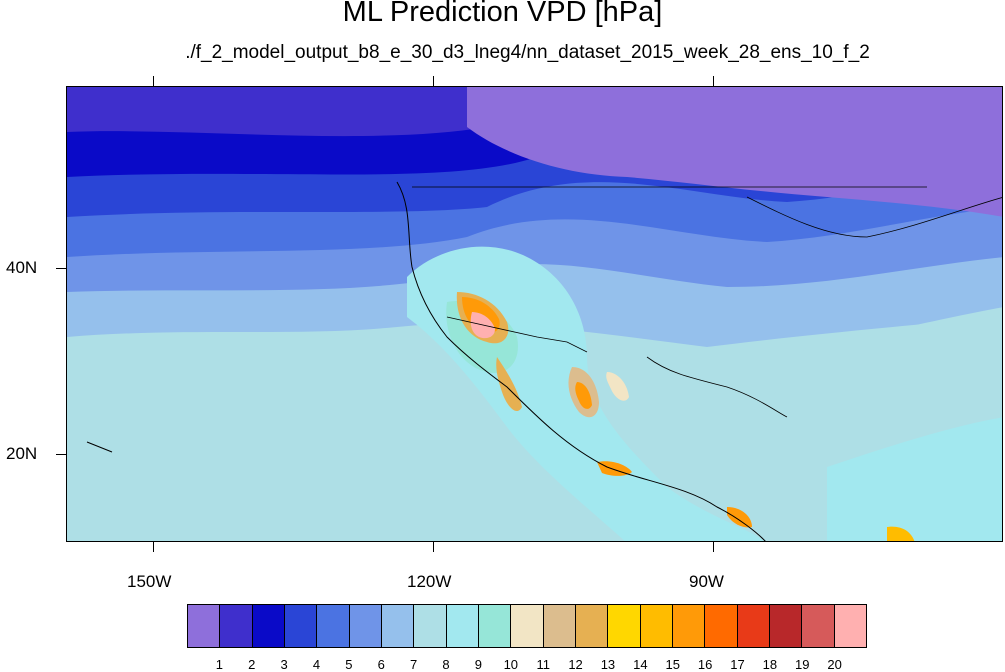  I want to click on colorbar-label: 20, so click(834, 664).